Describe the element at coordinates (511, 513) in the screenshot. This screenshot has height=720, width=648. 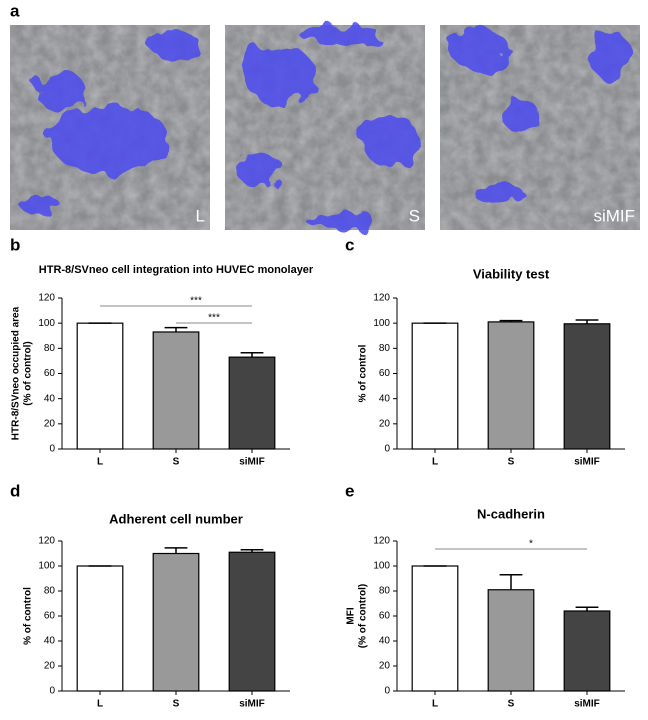
I see `chart-title: N-cadherin` at that location.